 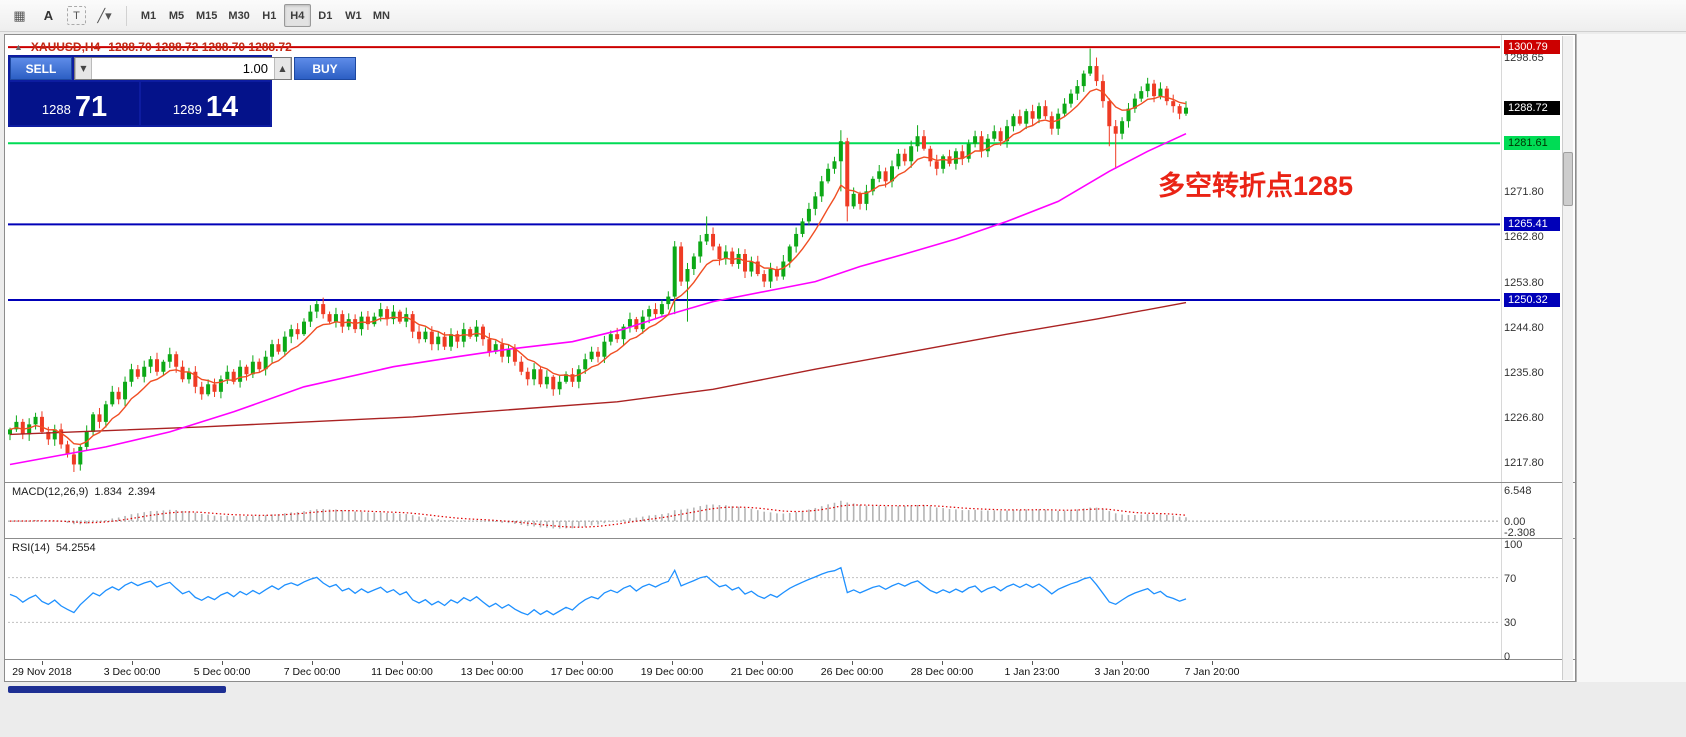 What do you see at coordinates (325, 15) in the screenshot?
I see `timeframe-button-d1: D1` at bounding box center [325, 15].